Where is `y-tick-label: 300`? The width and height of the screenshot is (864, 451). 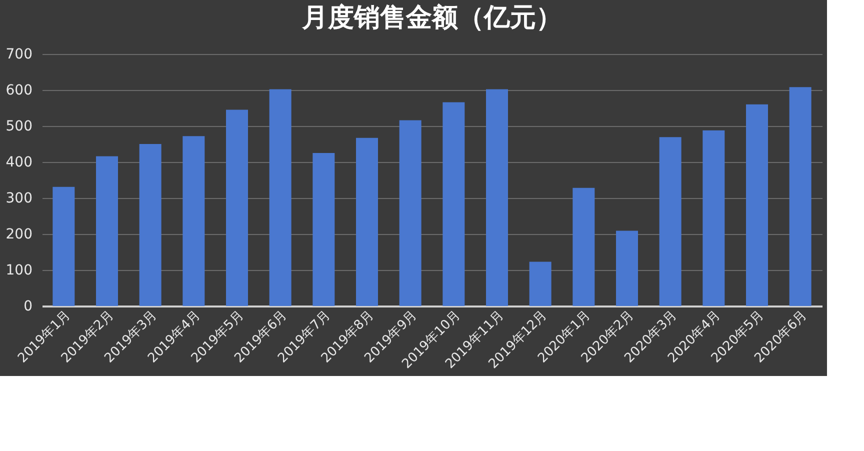 y-tick-label: 300 is located at coordinates (19, 198).